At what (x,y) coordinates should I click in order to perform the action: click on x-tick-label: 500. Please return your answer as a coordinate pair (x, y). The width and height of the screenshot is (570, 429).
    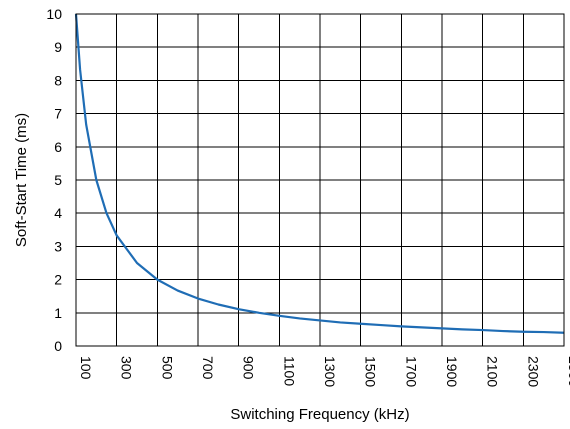
    Looking at the image, I should click on (167, 368).